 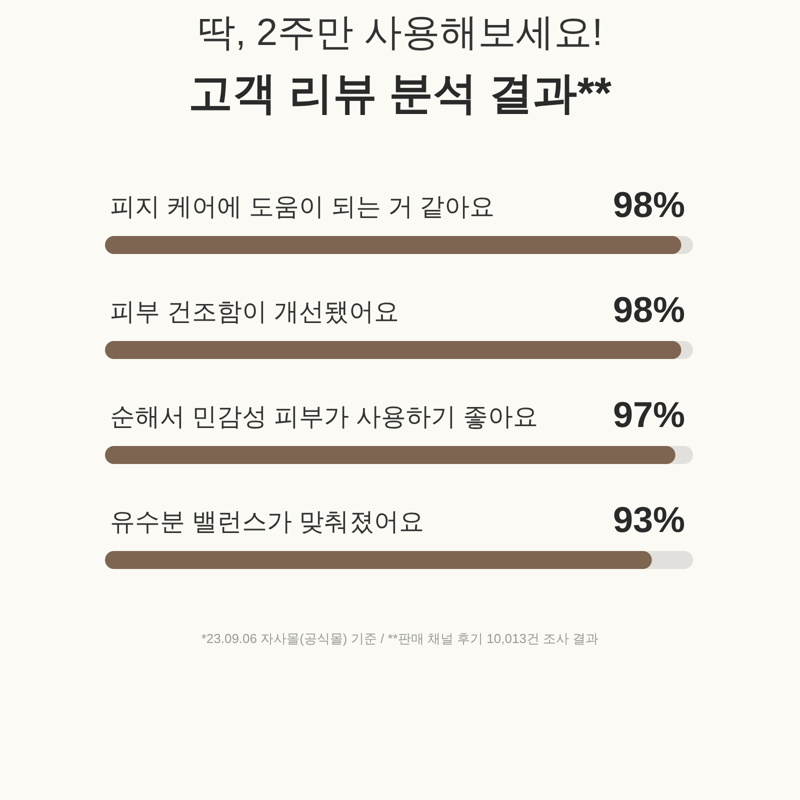 What do you see at coordinates (267, 522) in the screenshot?
I see `y-tick-label: 유수분 밸런스가 맞춰졌어요` at bounding box center [267, 522].